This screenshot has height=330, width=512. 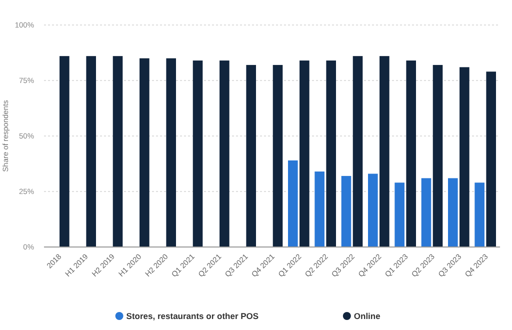 I want to click on legend-label: Stores, restaurants or other POS, so click(x=192, y=315).